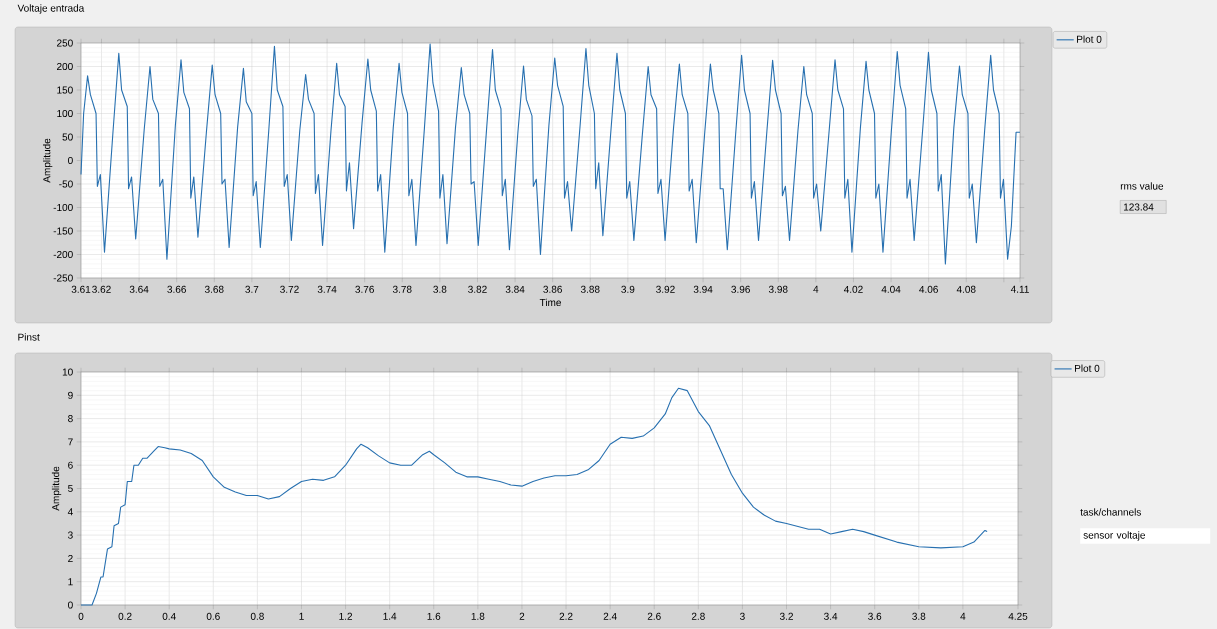  Describe the element at coordinates (213, 616) in the screenshot. I see `x-tick-label: 0.6` at that location.